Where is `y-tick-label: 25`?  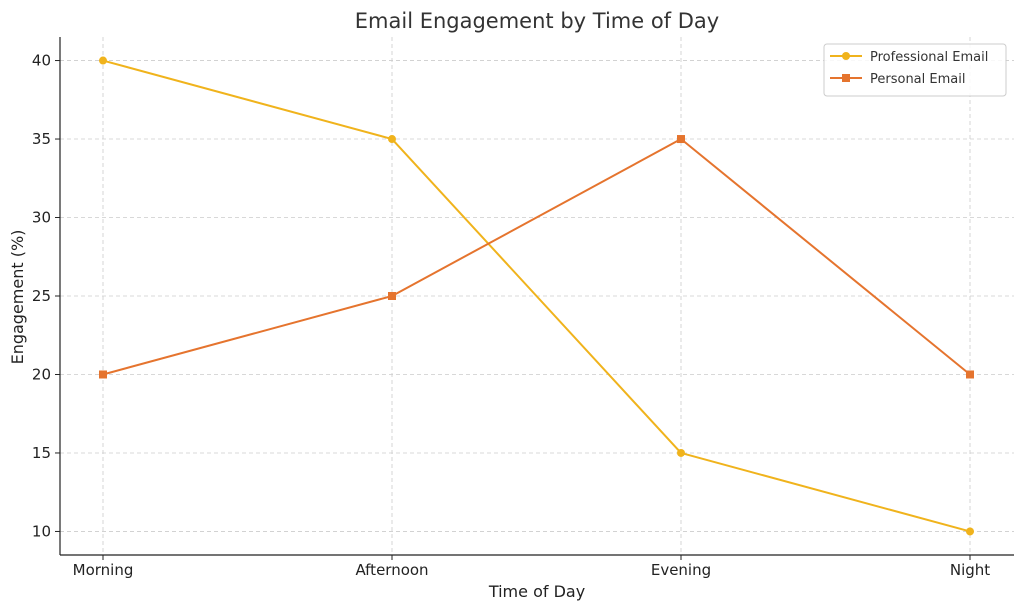
y-tick-label: 25 is located at coordinates (41, 296).